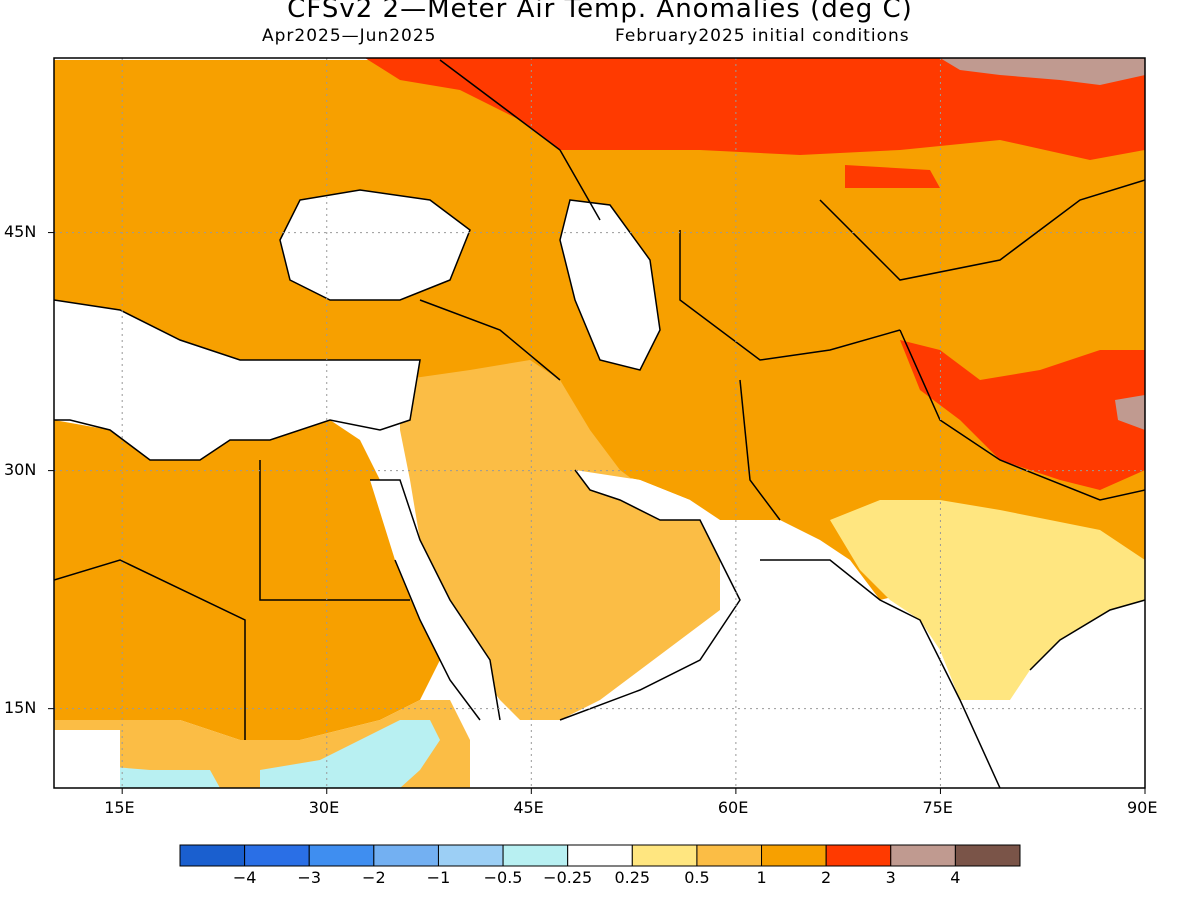 The width and height of the screenshot is (1200, 900). Describe the element at coordinates (761, 877) in the screenshot. I see `legend-label: 1` at that location.